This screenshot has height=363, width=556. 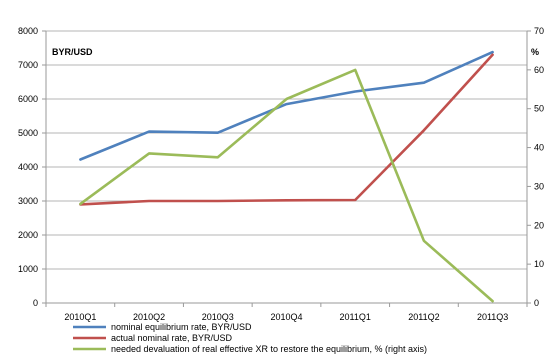 I want to click on right-tick-label: 10, so click(x=539, y=264).